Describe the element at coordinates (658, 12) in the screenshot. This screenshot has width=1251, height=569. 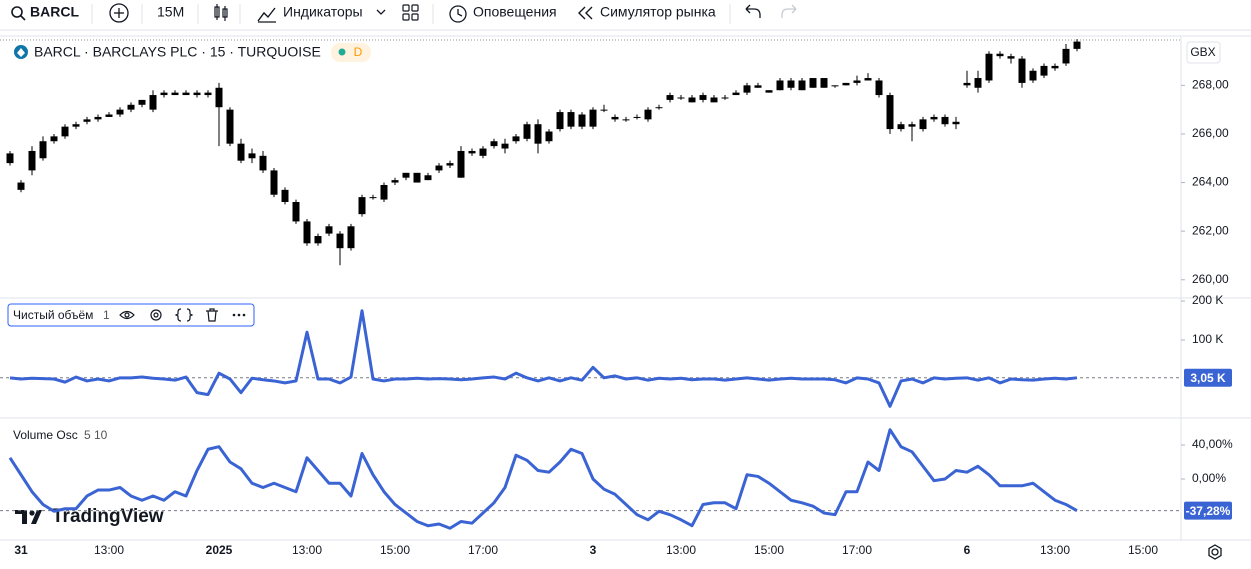
I see `replay-button: Симулятор рынка` at that location.